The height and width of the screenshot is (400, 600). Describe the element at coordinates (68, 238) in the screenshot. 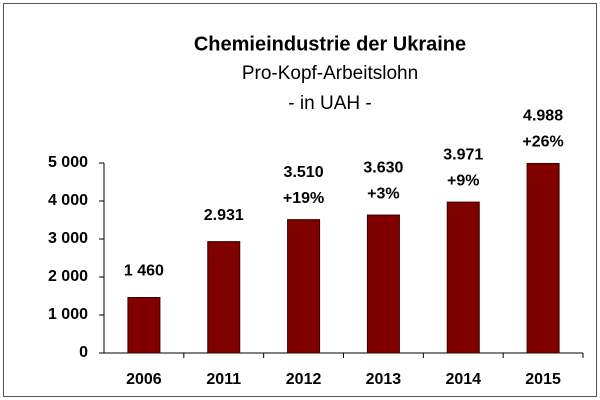

I see `y-tick-label: 3 000` at that location.